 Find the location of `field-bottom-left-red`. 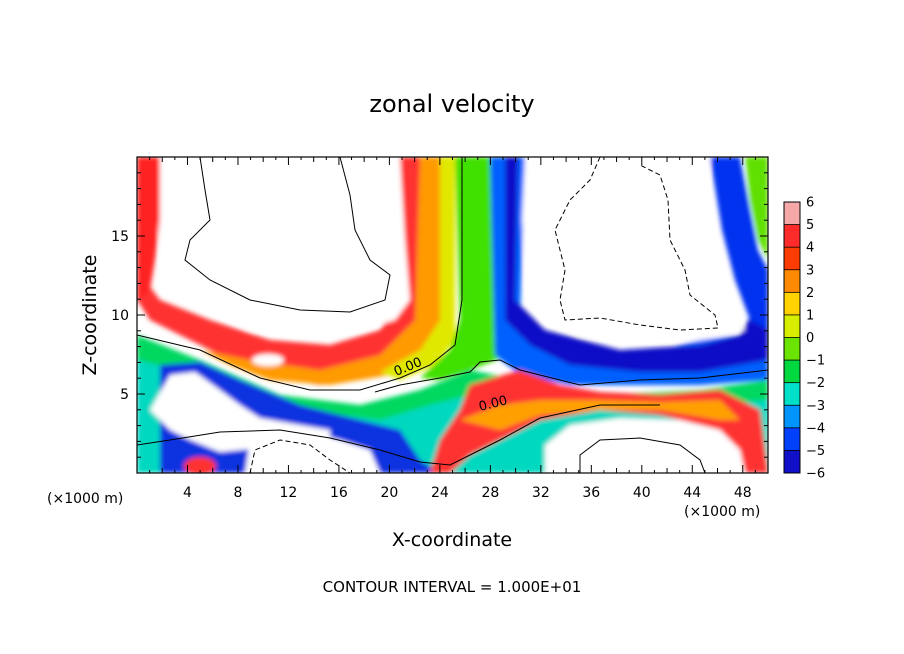

field-bottom-left-red is located at coordinates (200, 465).